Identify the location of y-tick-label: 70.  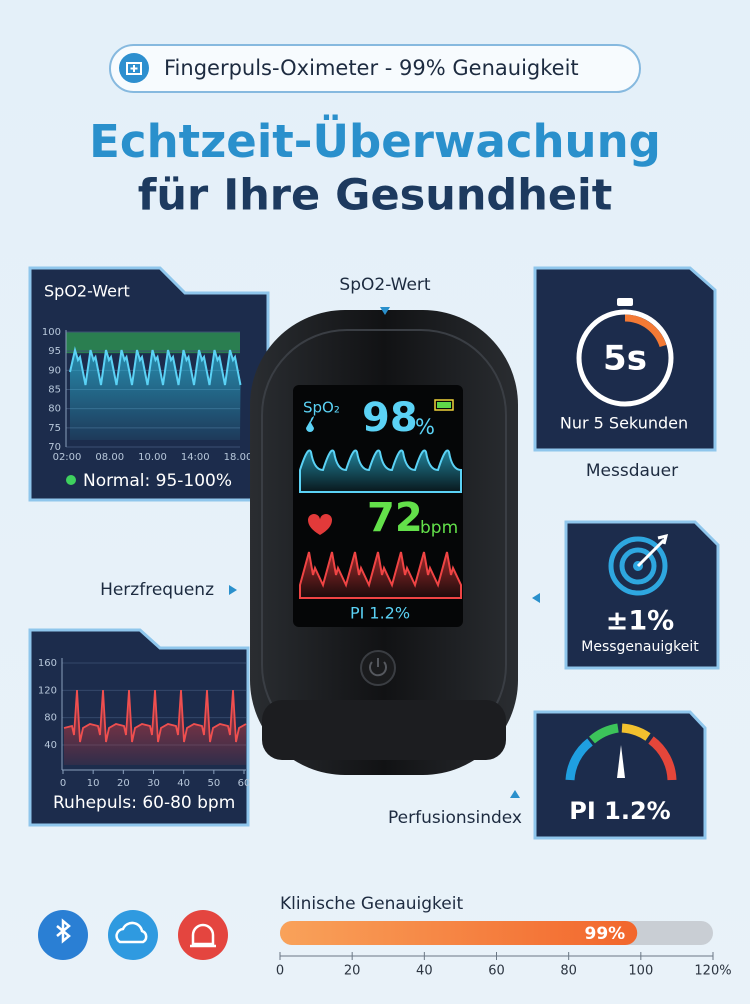
(54, 447).